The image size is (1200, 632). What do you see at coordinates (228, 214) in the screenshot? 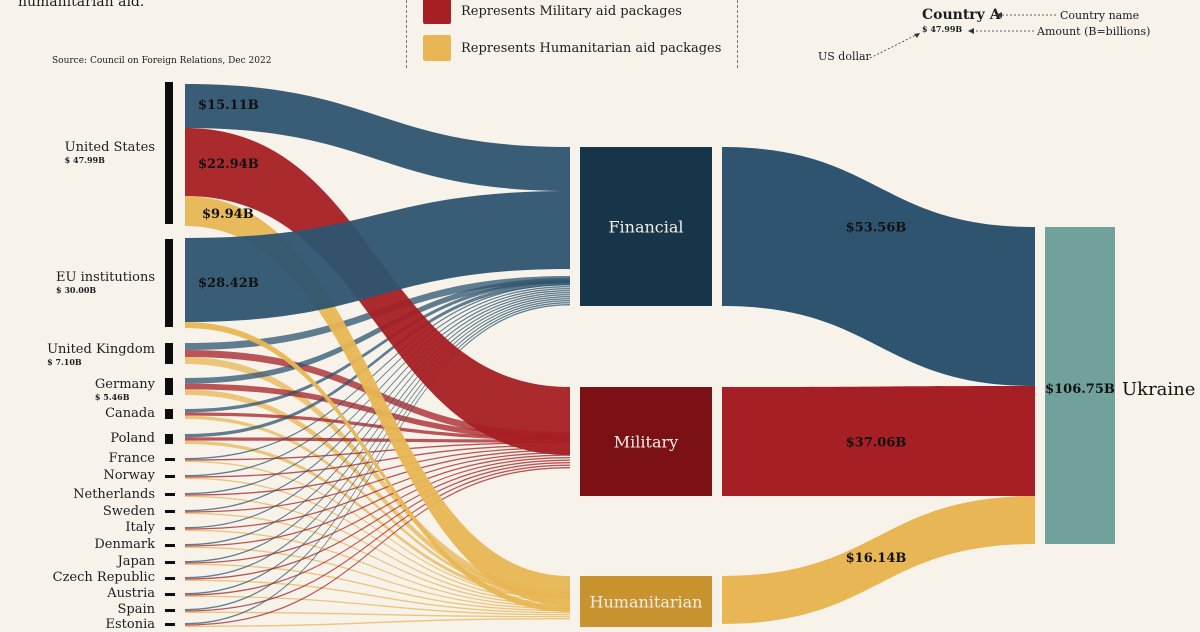
I see `flow-label-us_humanitarian: $9.94B` at bounding box center [228, 214].